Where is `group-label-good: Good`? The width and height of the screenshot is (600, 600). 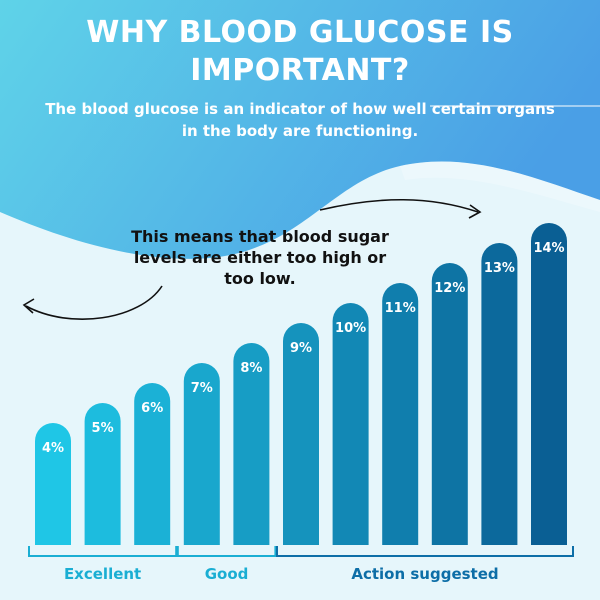 group-label-good: Good is located at coordinates (226, 574).